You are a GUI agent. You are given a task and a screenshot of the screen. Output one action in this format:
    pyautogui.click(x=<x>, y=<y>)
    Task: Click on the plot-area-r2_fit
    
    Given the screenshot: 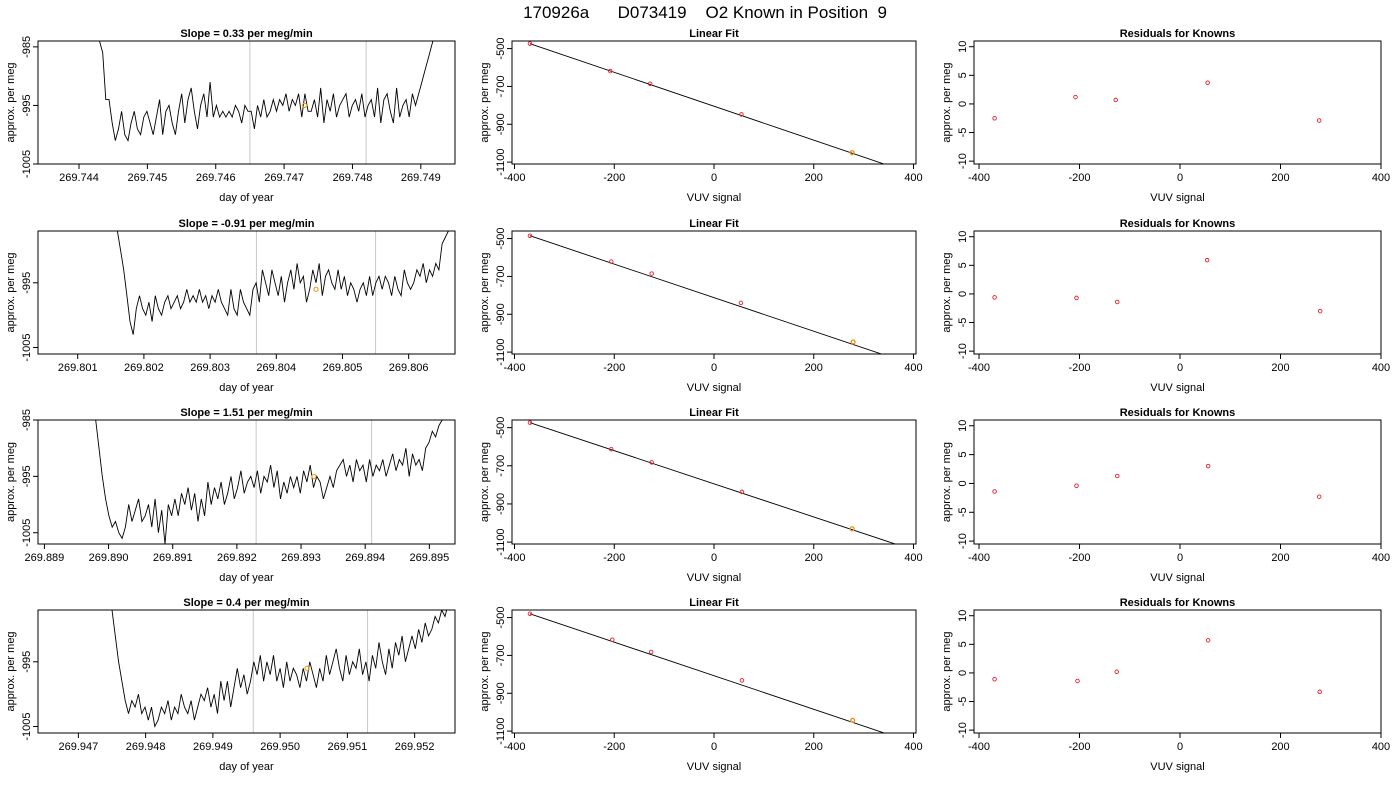 What is the action you would take?
    pyautogui.click(x=705, y=293)
    